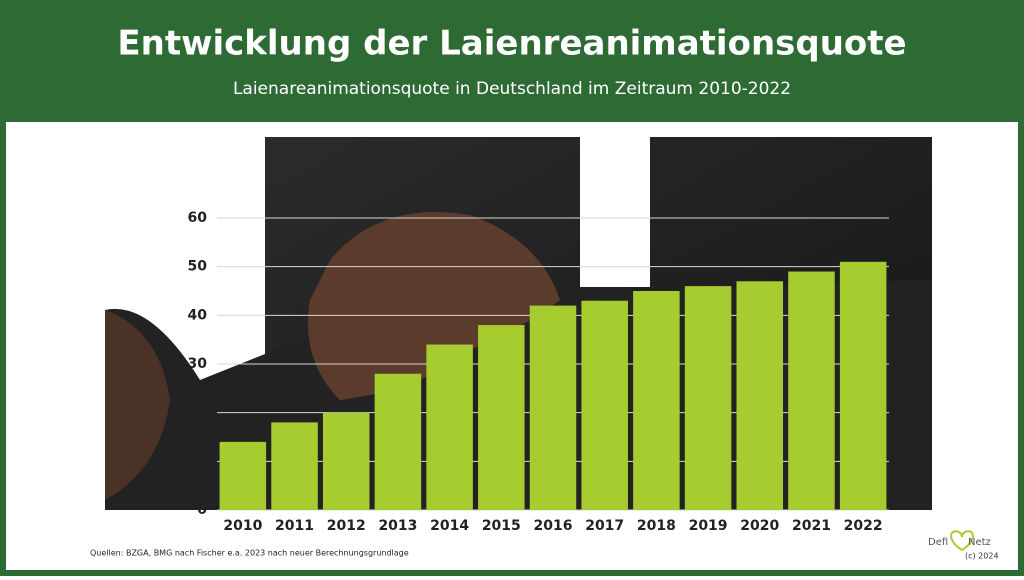 This screenshot has height=580, width=1024. I want to click on y-tick-label: 60, so click(198, 218).